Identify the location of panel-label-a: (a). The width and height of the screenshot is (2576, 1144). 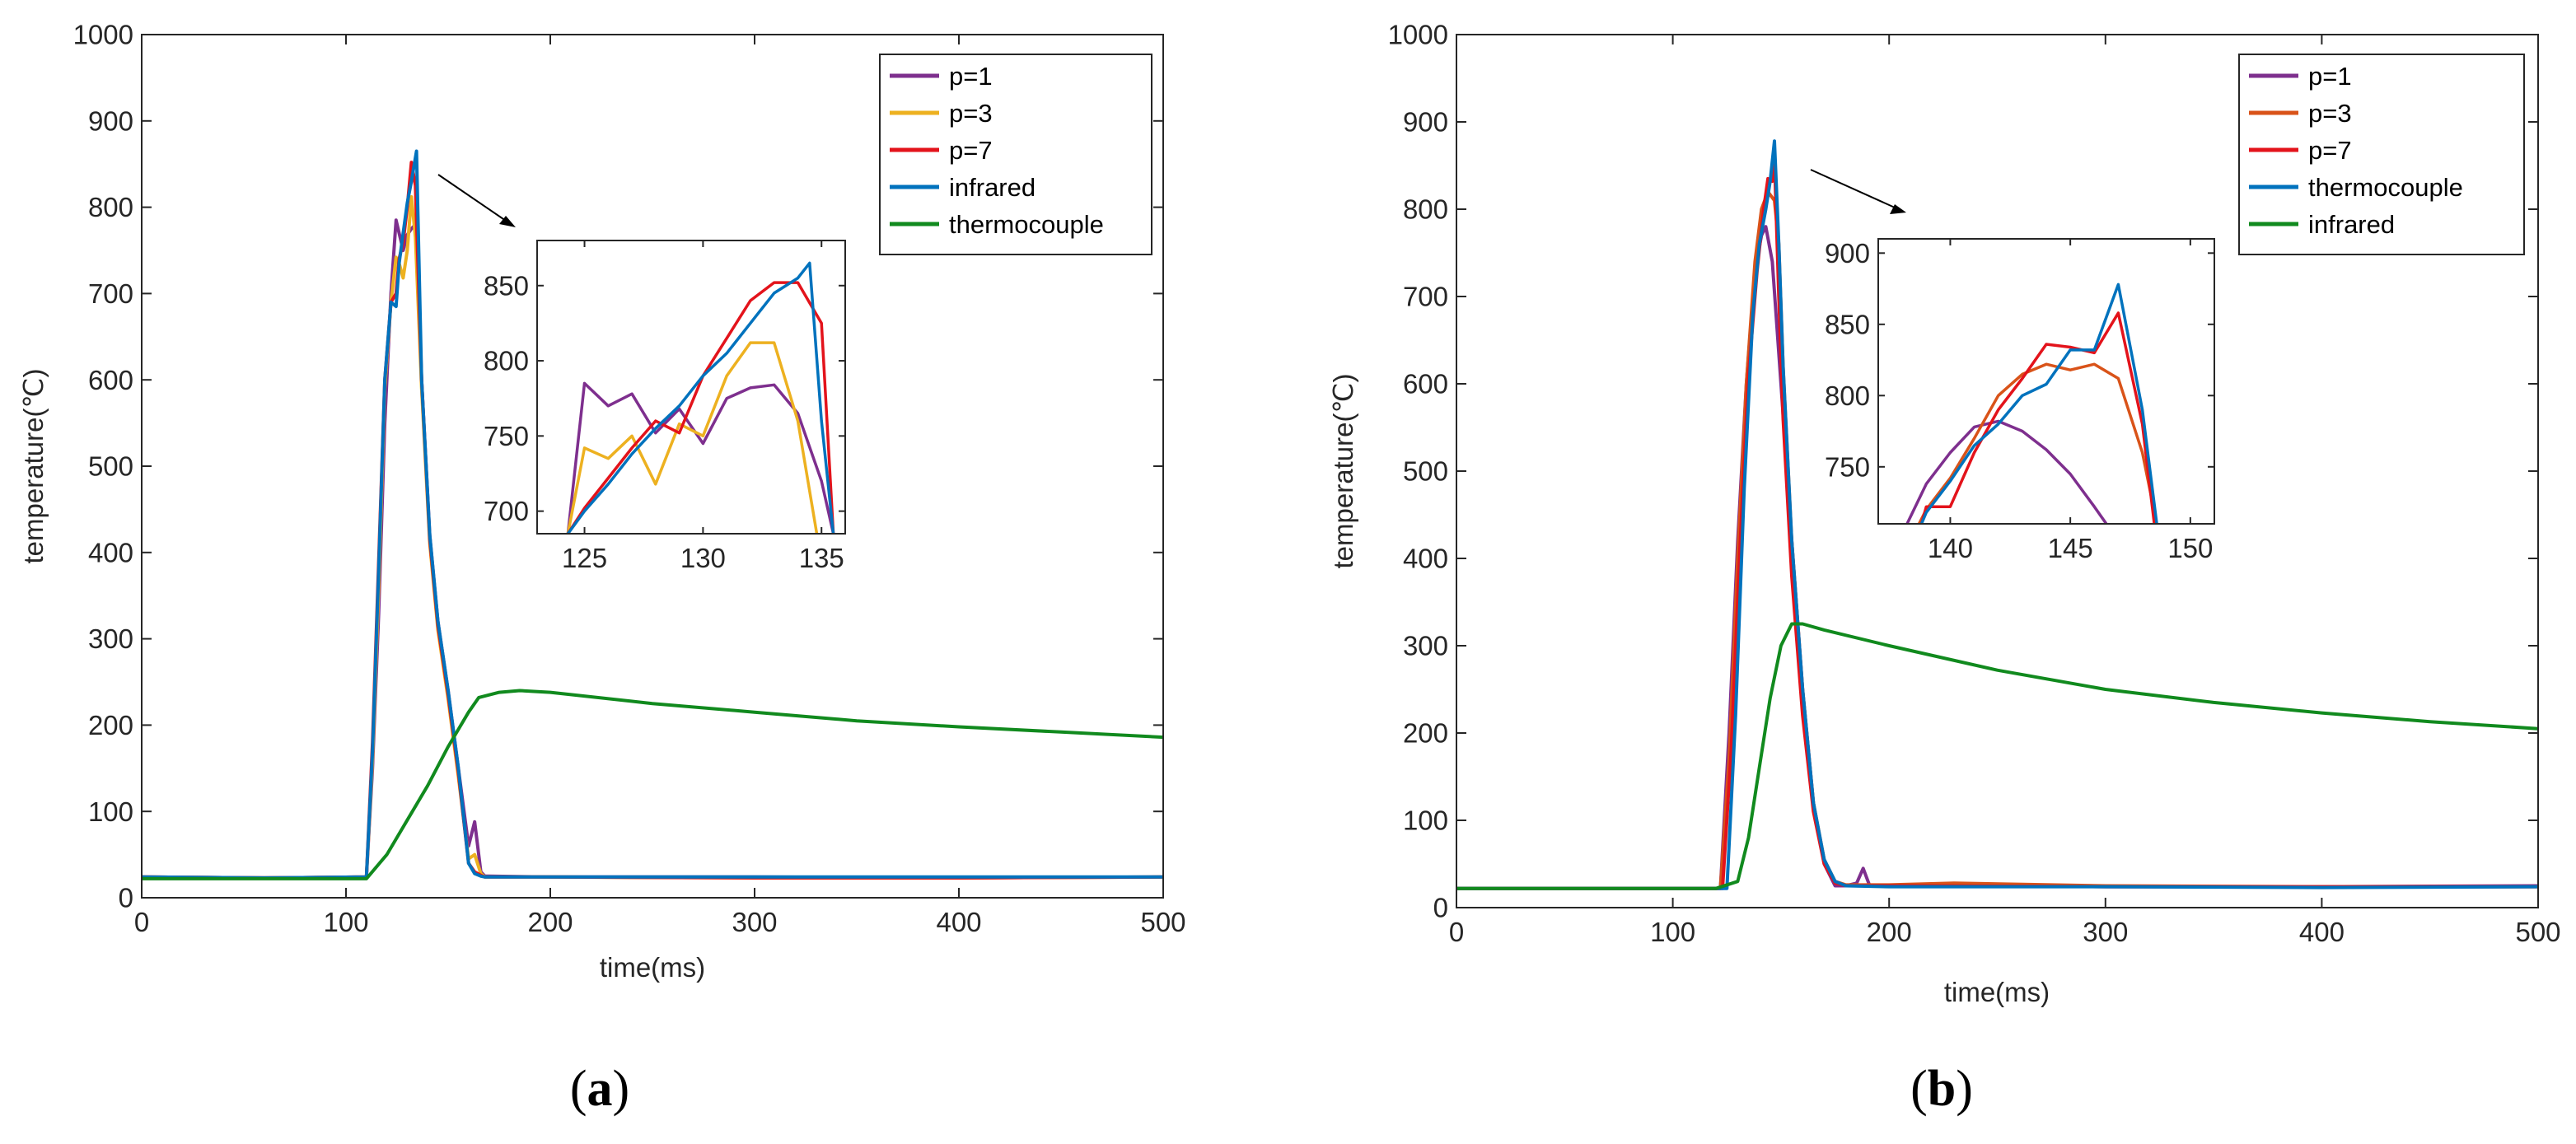
(599, 1089).